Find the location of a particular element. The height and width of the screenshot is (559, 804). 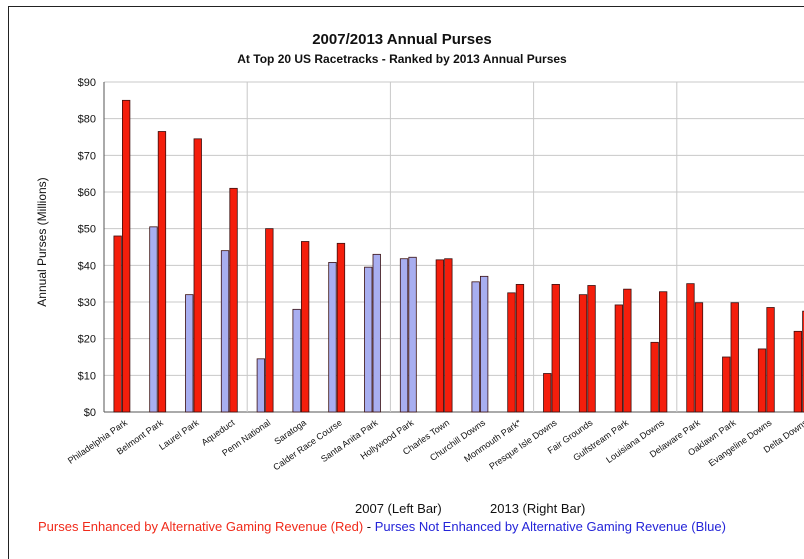

y-tick-label: $90 is located at coordinates (87, 83).